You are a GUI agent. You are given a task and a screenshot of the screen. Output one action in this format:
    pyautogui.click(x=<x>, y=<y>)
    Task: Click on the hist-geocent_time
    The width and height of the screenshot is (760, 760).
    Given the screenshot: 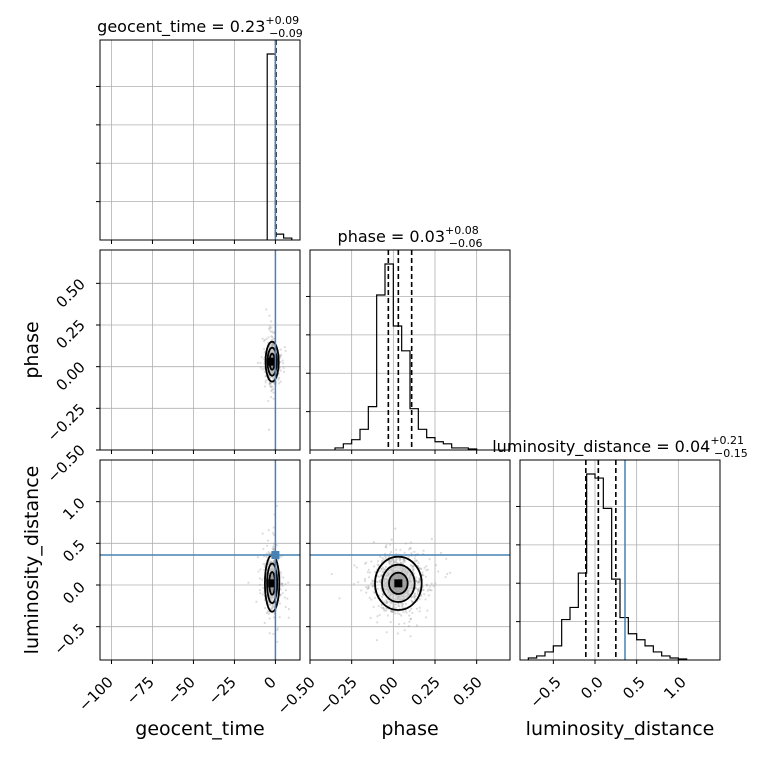 What is the action you would take?
    pyautogui.click(x=279, y=146)
    